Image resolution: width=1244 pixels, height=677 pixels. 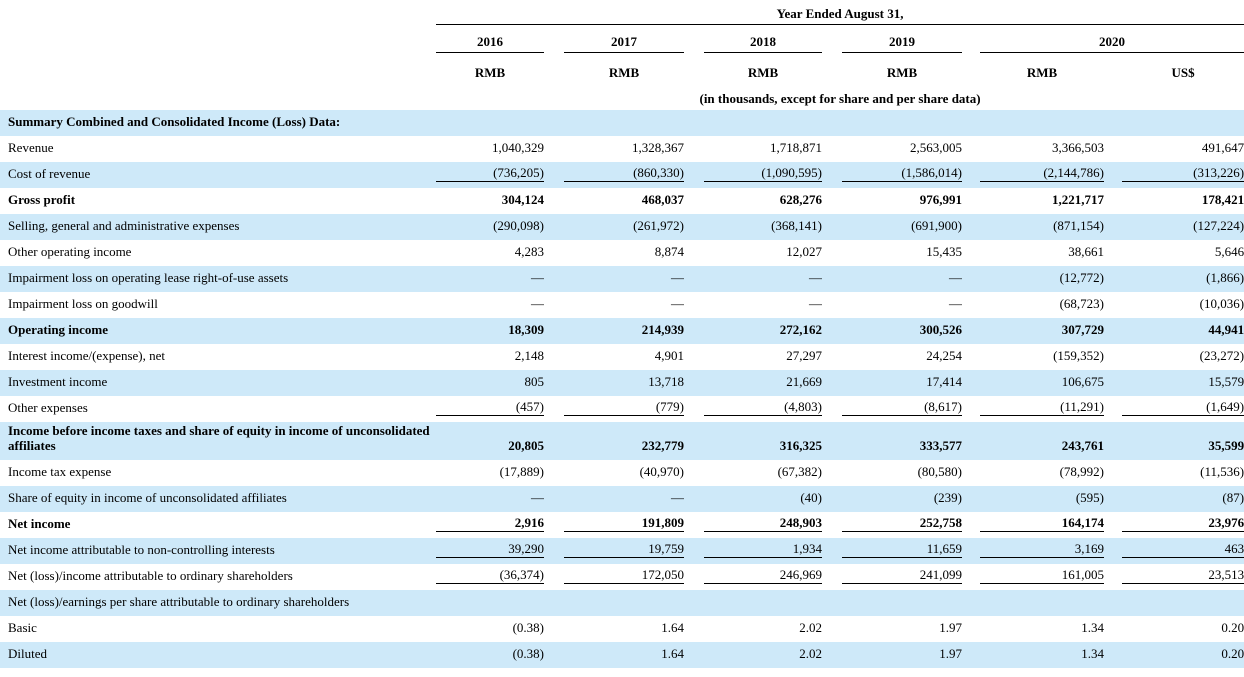 What do you see at coordinates (1089, 497) in the screenshot?
I see `value-text: (595)` at bounding box center [1089, 497].